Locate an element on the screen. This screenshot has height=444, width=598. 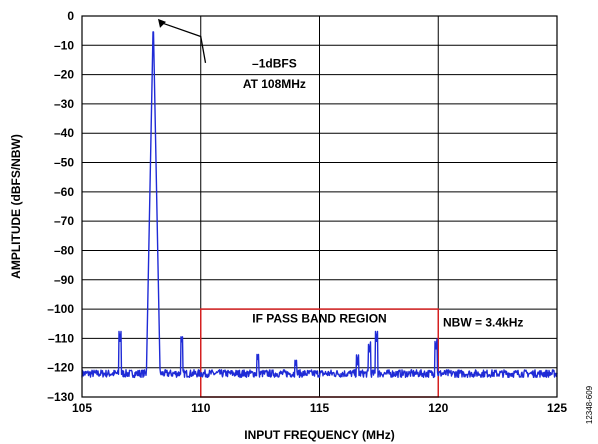
peak-annotation-level: –1dBFS is located at coordinates (274, 63).